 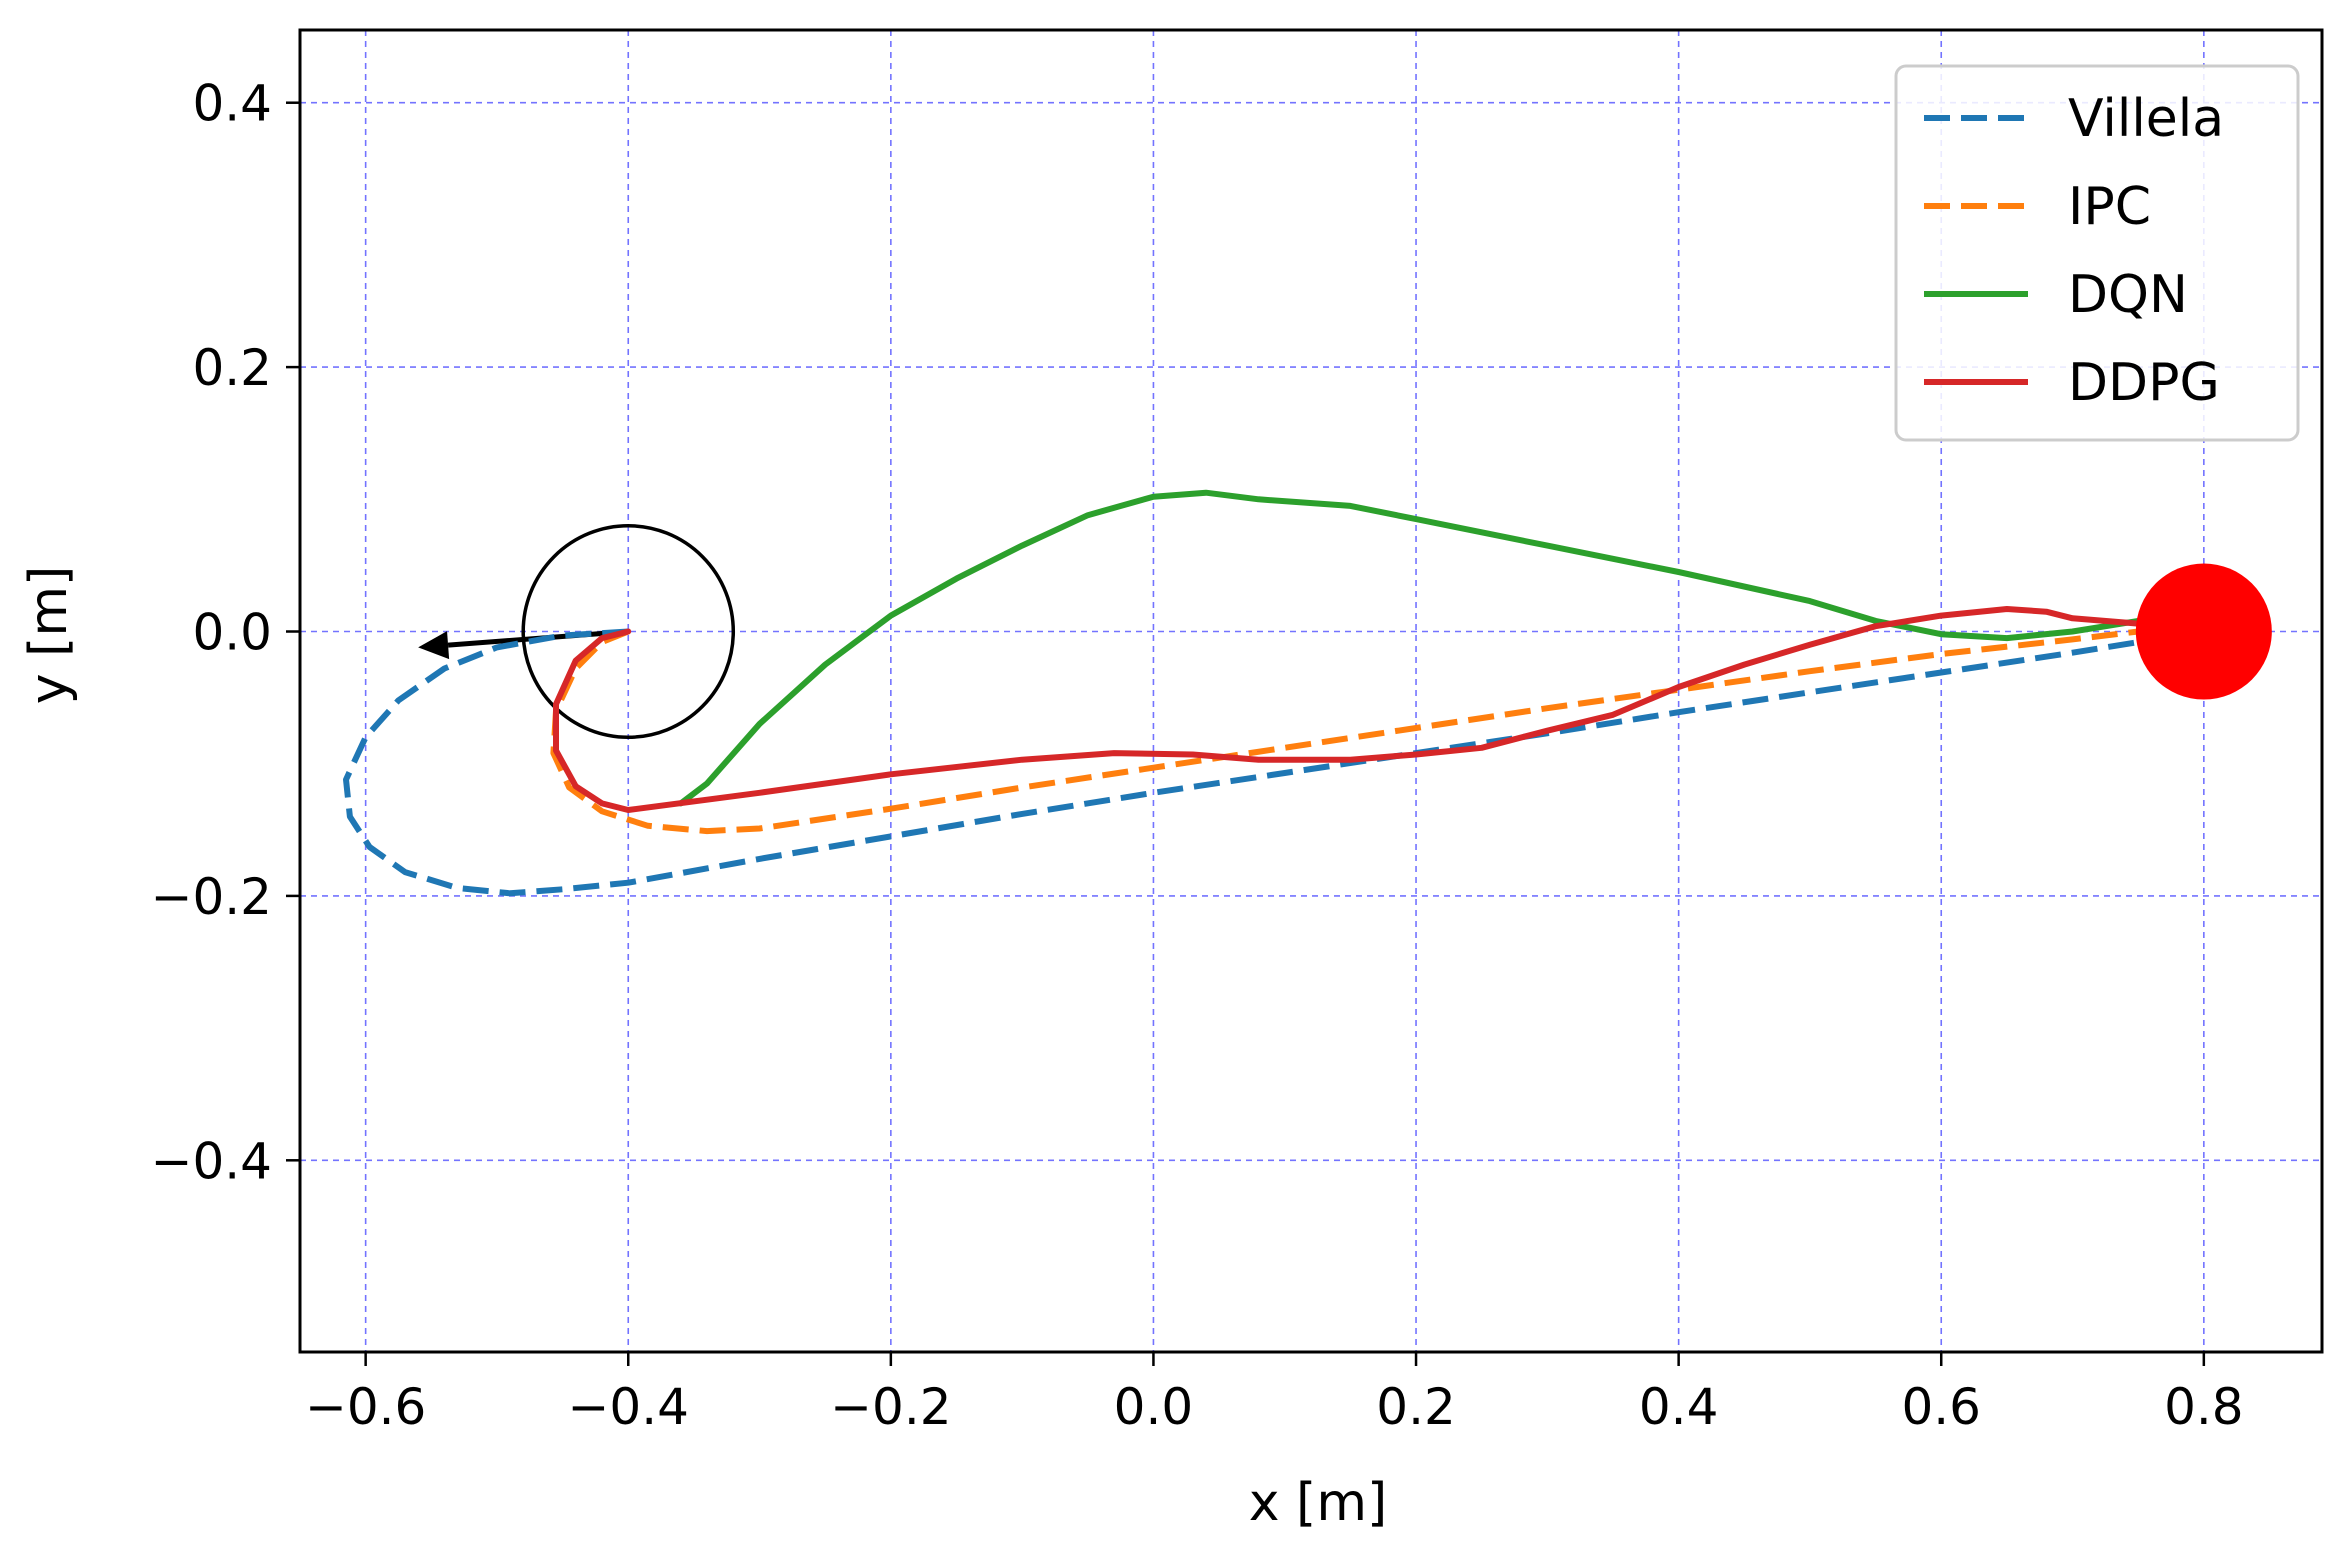 I want to click on goal-marker, so click(x=2203, y=631).